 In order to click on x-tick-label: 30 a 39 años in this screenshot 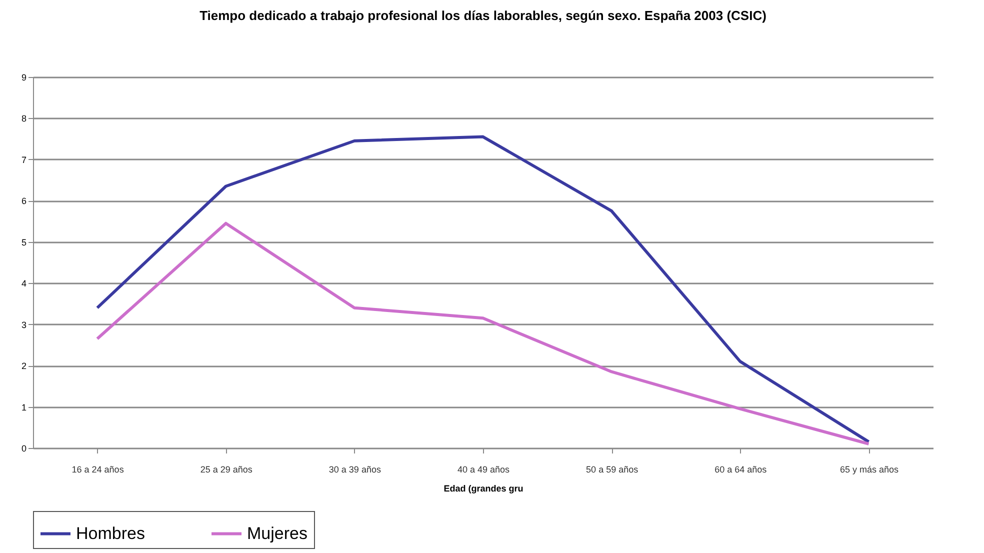, I will do `click(355, 469)`.